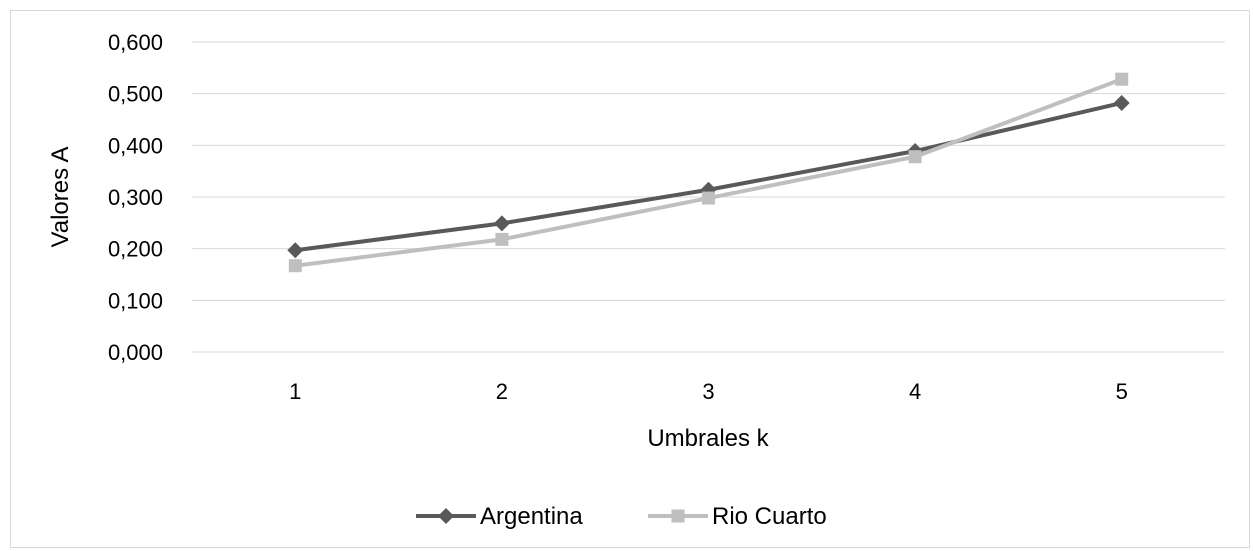 This screenshot has height=551, width=1253. I want to click on y-axis-tick-labels: 0,000 0,100 0,200 0,300 0,400 0,500 0,600, so click(135, 197).